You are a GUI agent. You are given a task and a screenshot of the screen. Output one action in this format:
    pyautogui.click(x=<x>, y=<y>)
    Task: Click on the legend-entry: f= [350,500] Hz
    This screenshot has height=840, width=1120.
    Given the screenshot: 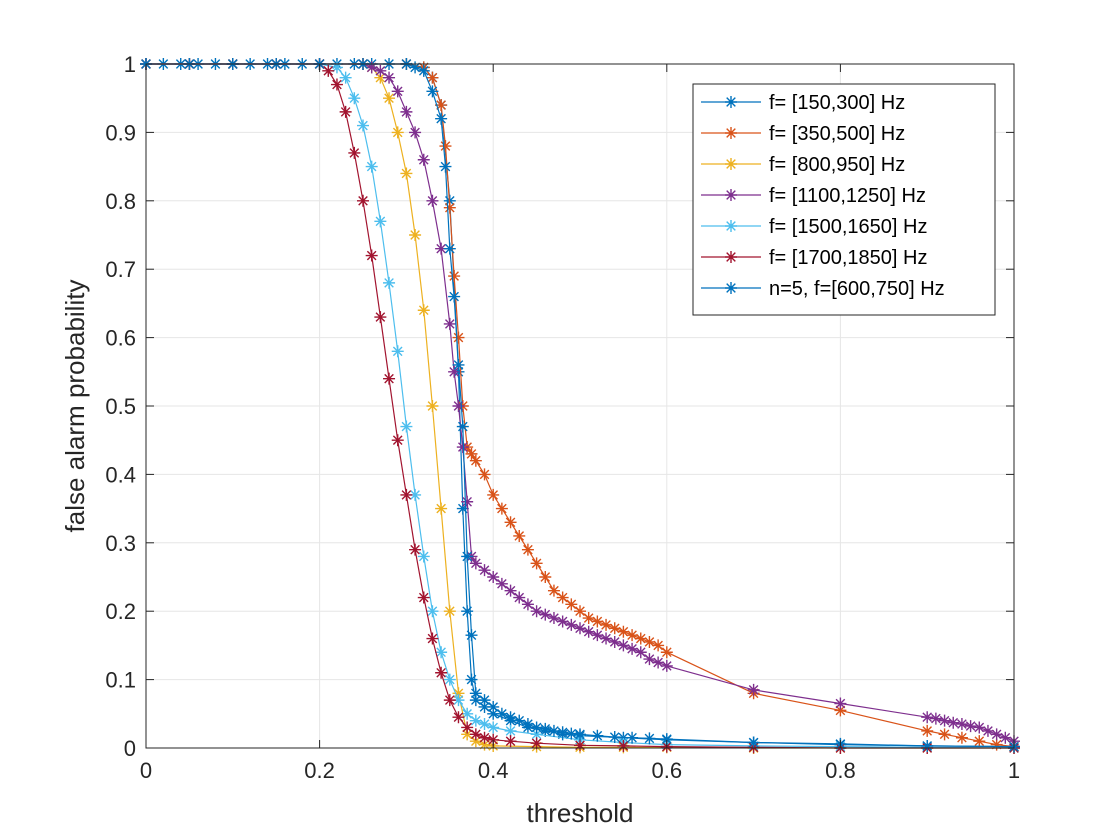 What is the action you would take?
    pyautogui.click(x=803, y=134)
    